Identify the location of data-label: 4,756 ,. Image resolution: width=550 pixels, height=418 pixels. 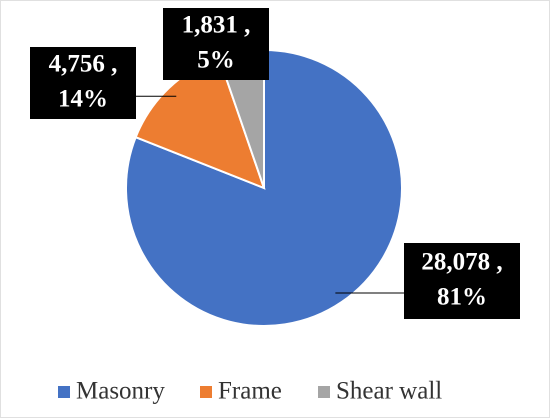
(83, 64).